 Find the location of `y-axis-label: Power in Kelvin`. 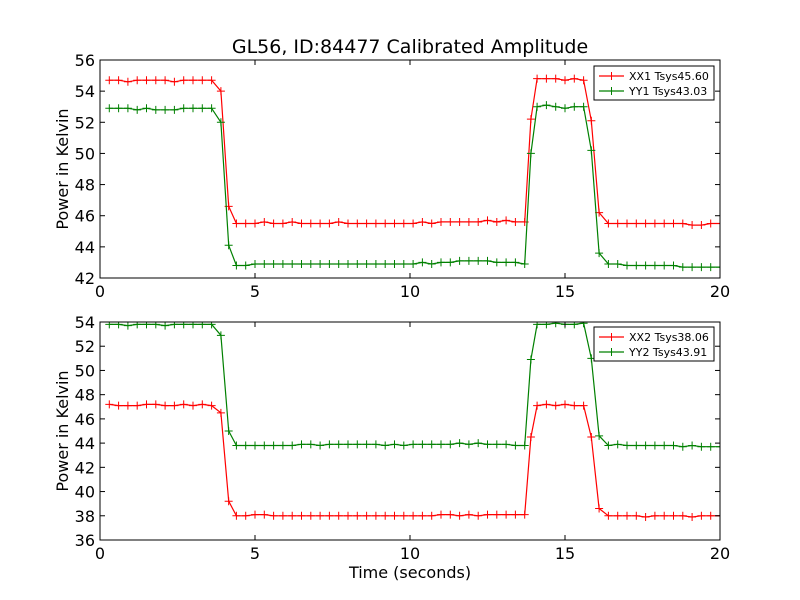

y-axis-label: Power in Kelvin is located at coordinates (62, 430).